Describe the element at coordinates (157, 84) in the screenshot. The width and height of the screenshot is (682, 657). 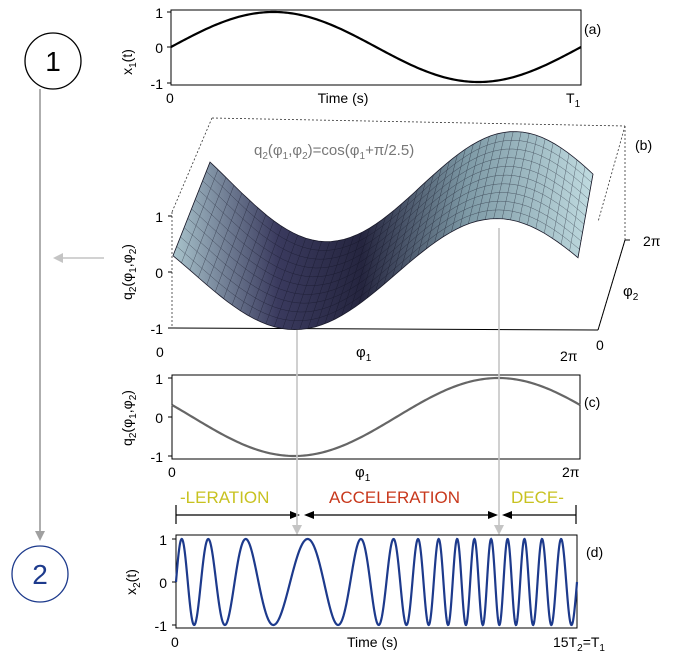
I see `panel-a-ytick-neg1: -1` at that location.